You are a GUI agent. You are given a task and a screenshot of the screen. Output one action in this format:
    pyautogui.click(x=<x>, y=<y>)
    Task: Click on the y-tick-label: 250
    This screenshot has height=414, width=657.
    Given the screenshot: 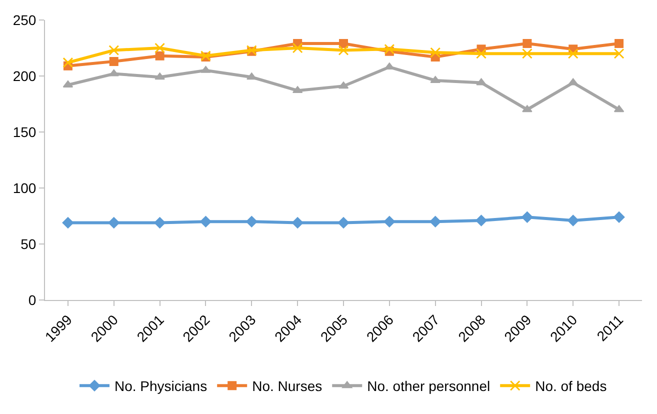 What is the action you would take?
    pyautogui.click(x=24, y=20)
    